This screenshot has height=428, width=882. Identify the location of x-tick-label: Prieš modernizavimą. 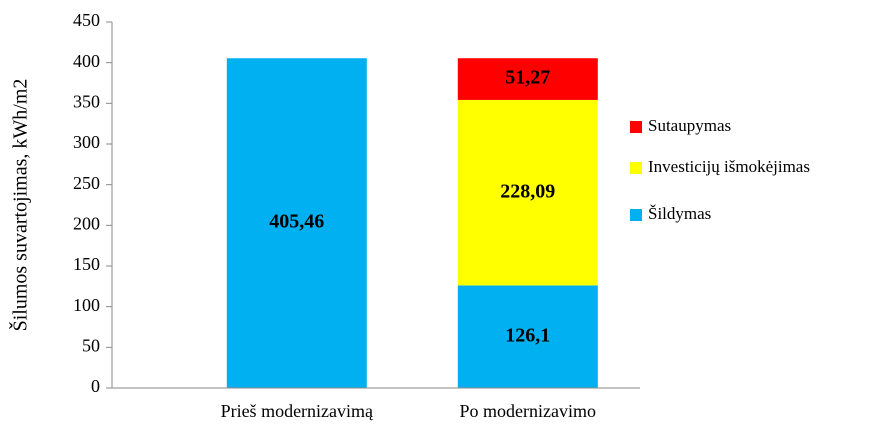
(297, 411).